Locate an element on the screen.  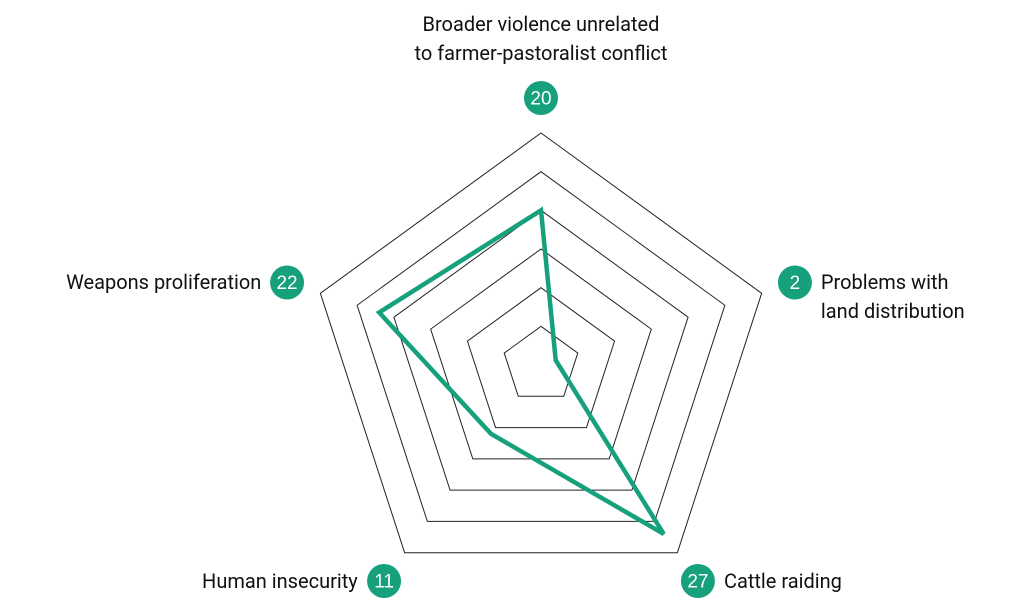
value-label: 20 is located at coordinates (540, 99).